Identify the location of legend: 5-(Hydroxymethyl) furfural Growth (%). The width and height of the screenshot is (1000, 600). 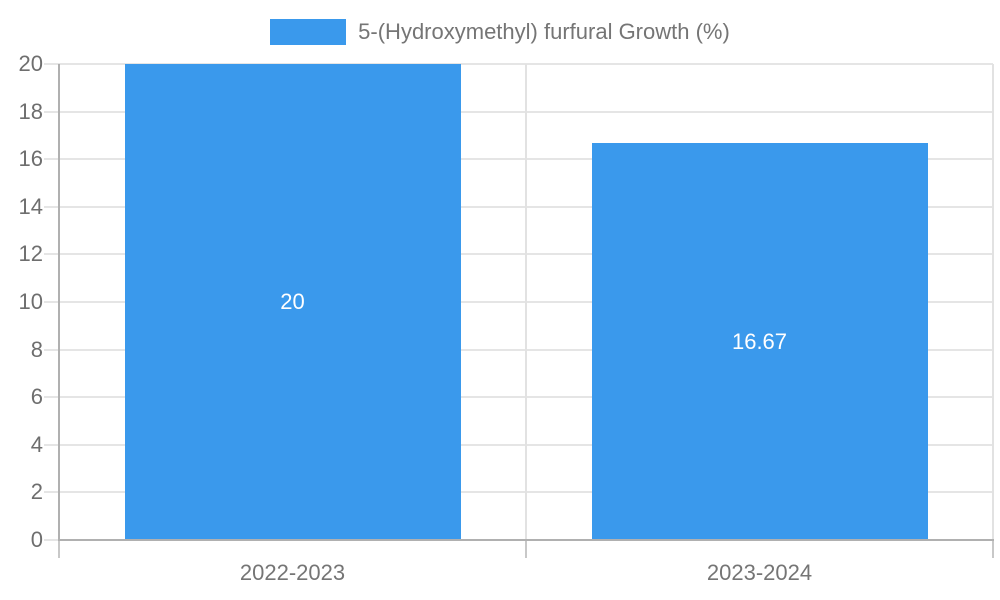
(500, 32).